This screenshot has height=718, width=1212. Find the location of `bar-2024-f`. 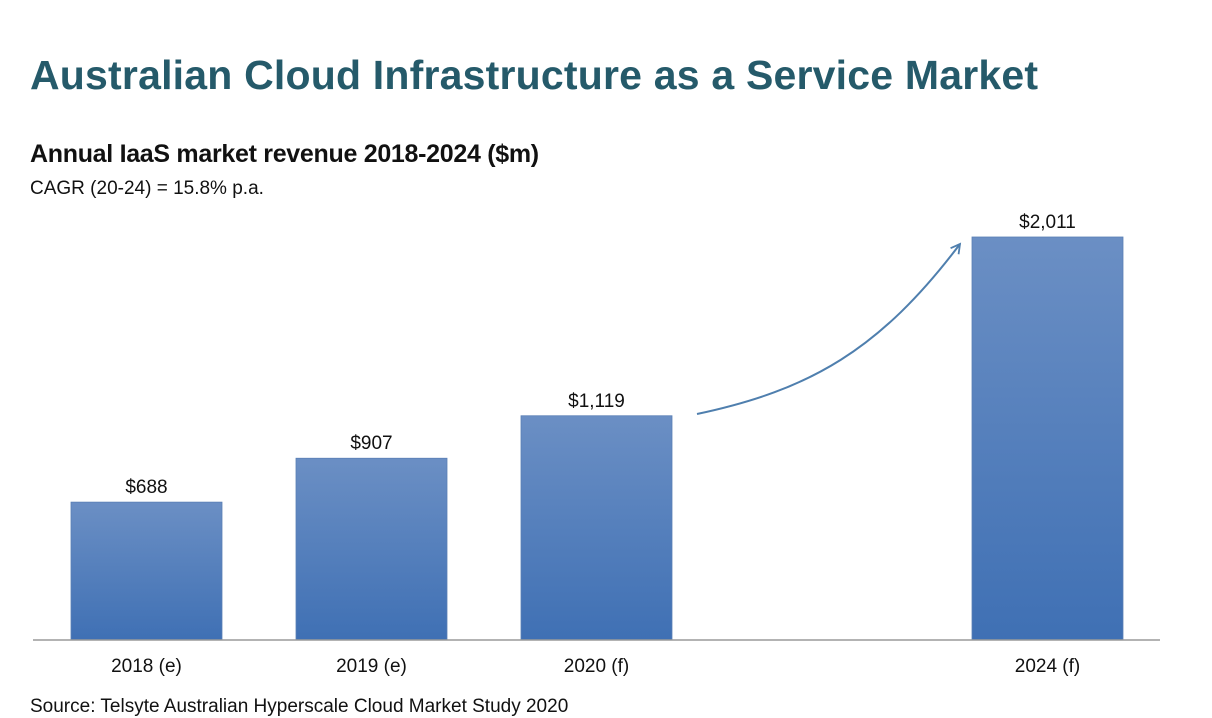

bar-2024-f is located at coordinates (1047, 438).